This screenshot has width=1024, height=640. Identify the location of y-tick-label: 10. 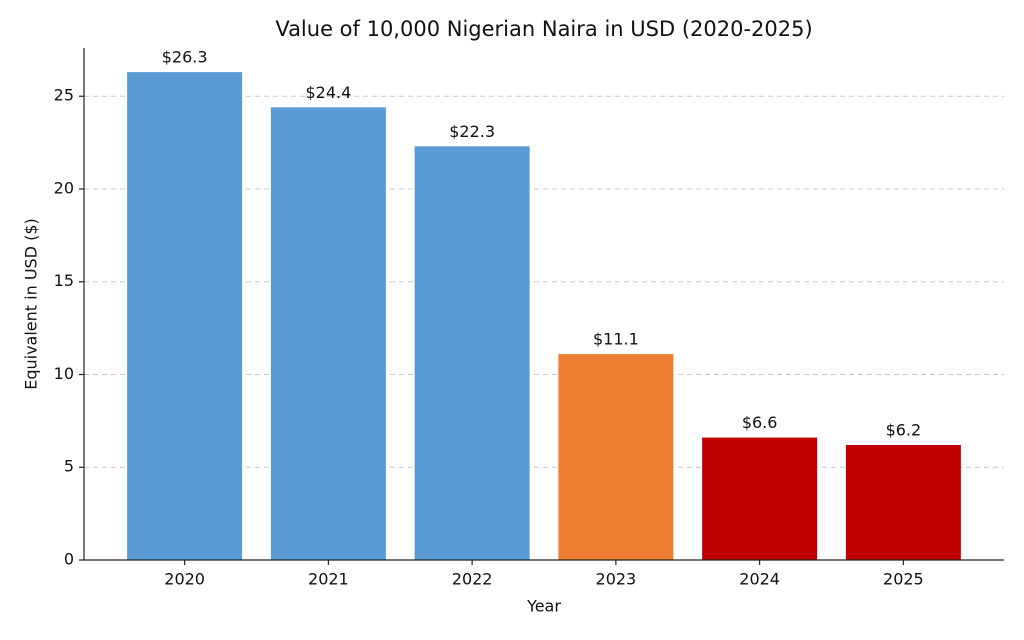
(64, 373).